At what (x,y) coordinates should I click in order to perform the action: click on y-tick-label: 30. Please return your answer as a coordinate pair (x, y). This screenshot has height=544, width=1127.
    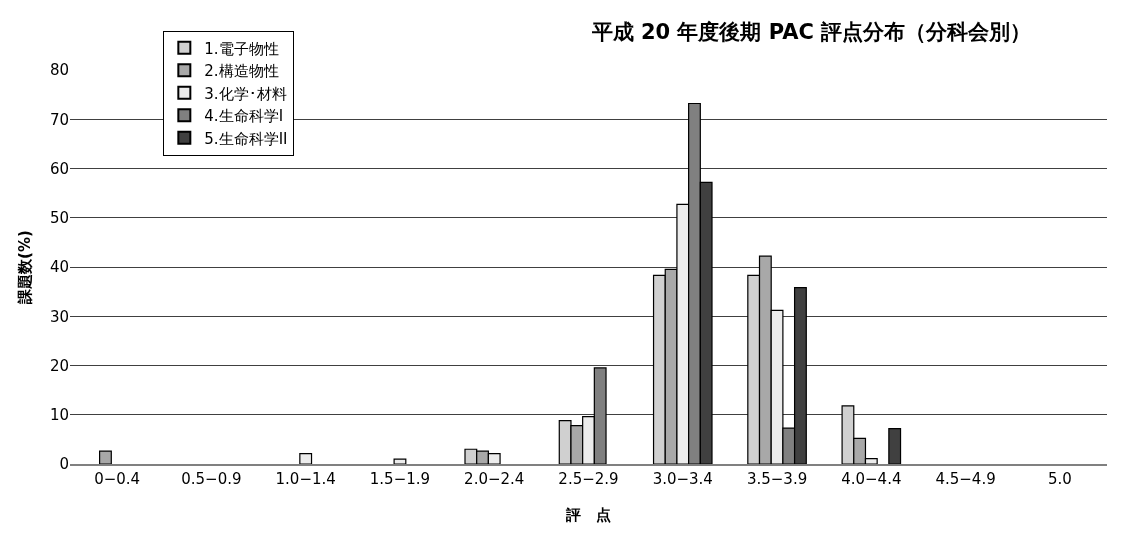
    Looking at the image, I should click on (59, 316).